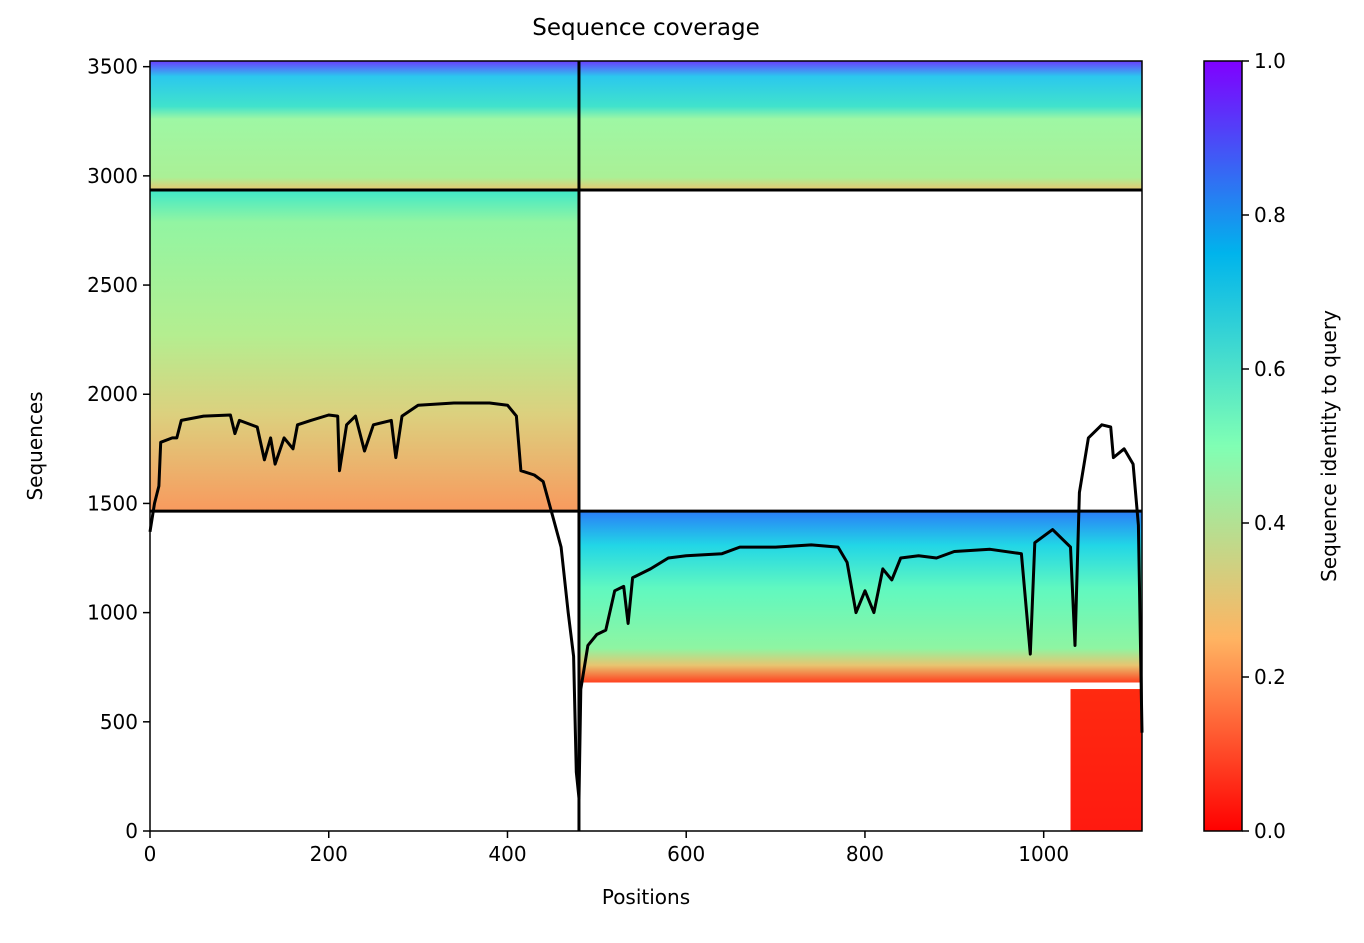 The width and height of the screenshot is (1364, 943). I want to click on chart-title: Sequence coverage, so click(646, 28).